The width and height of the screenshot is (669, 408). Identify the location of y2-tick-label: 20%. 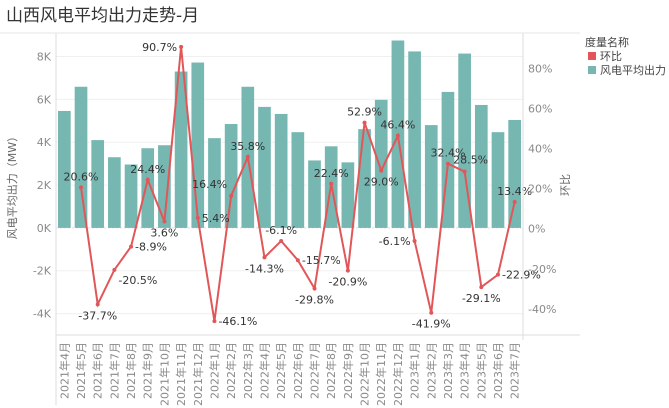
(540, 189).